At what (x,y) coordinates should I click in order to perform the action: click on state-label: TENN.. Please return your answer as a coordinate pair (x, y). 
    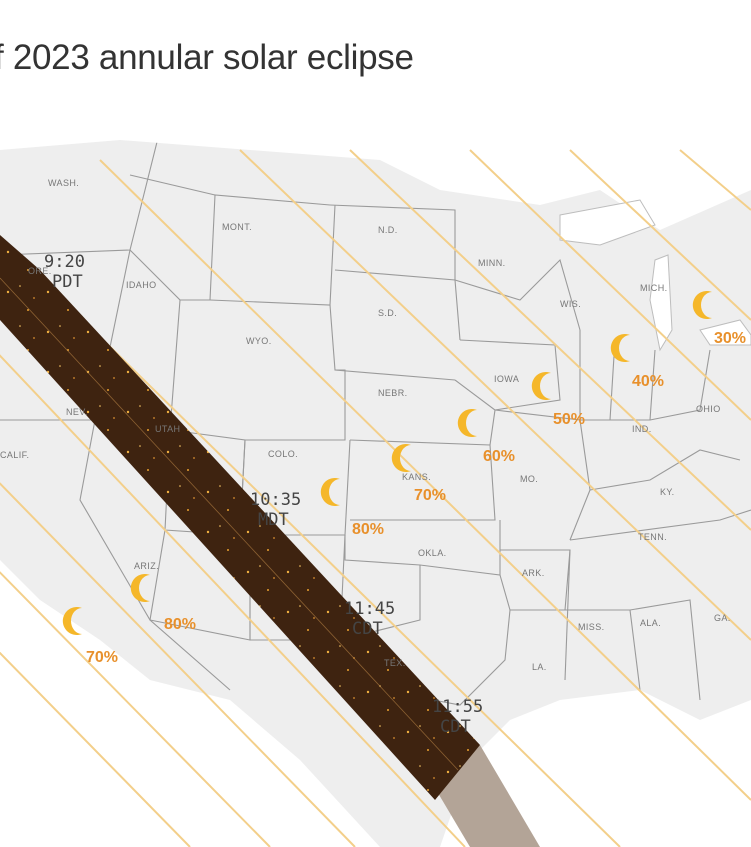
    Looking at the image, I should click on (652, 537).